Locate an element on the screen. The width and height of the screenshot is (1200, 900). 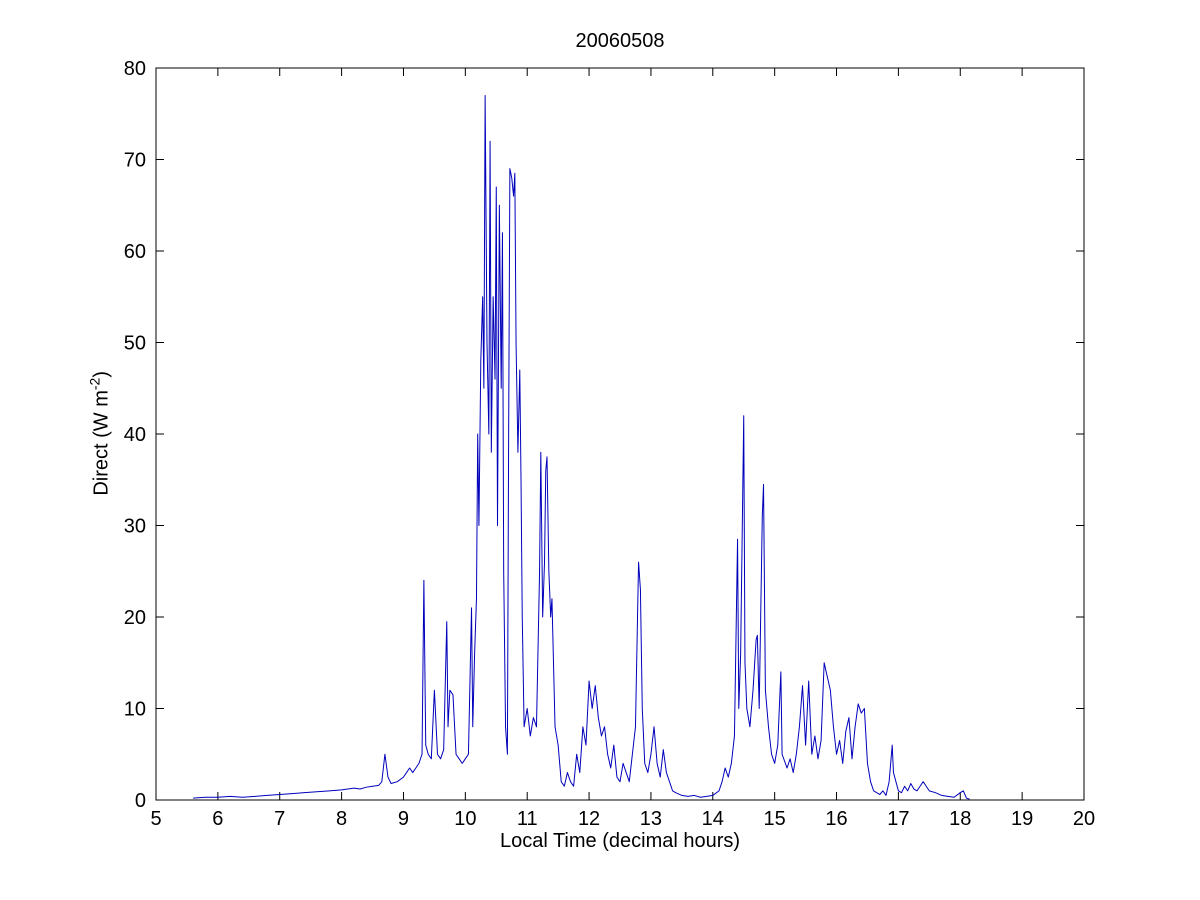
y-tick-label: 20 is located at coordinates (135, 618).